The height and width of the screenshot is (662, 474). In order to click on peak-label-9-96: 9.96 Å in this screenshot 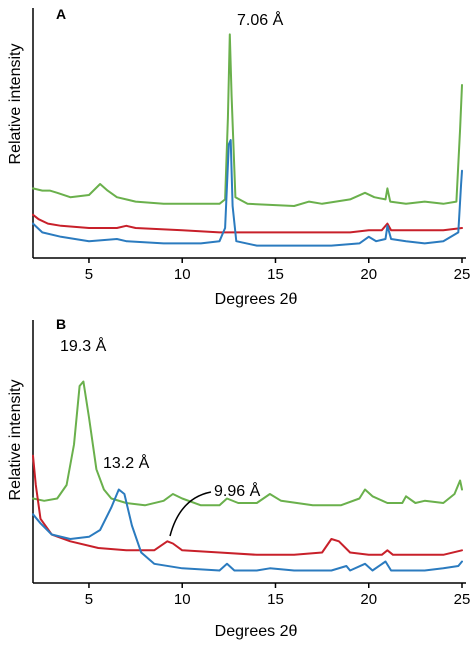, I will do `click(237, 490)`.